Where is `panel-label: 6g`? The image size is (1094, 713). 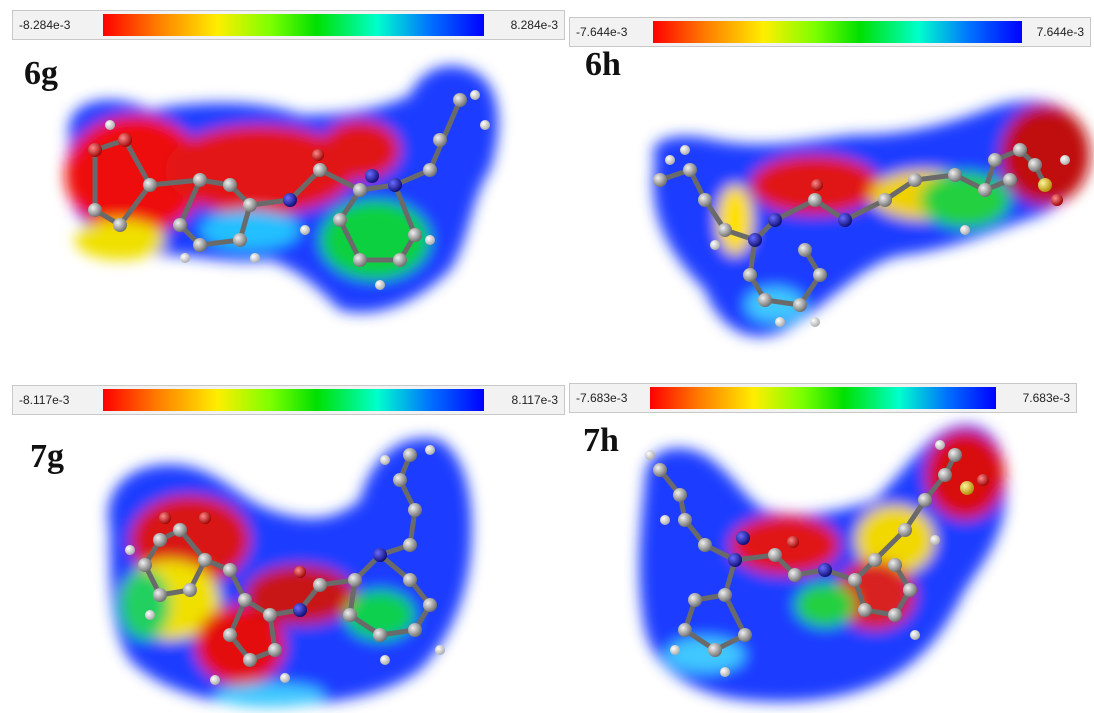 panel-label: 6g is located at coordinates (41, 73).